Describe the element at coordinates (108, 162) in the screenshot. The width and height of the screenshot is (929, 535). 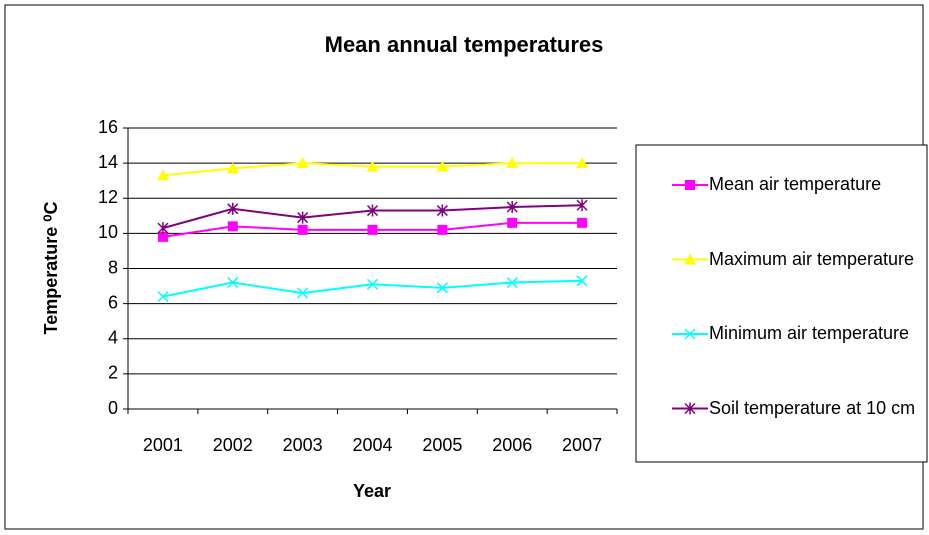
I see `y-tick-label: 14` at that location.